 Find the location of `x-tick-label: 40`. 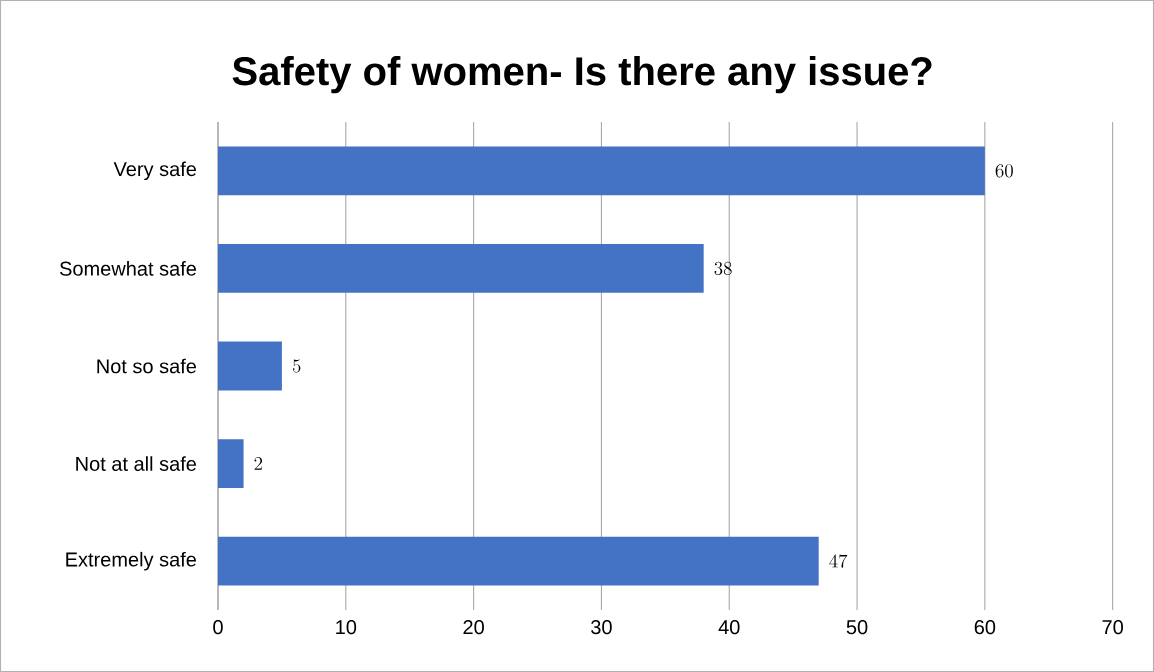

x-tick-label: 40 is located at coordinates (729, 627).